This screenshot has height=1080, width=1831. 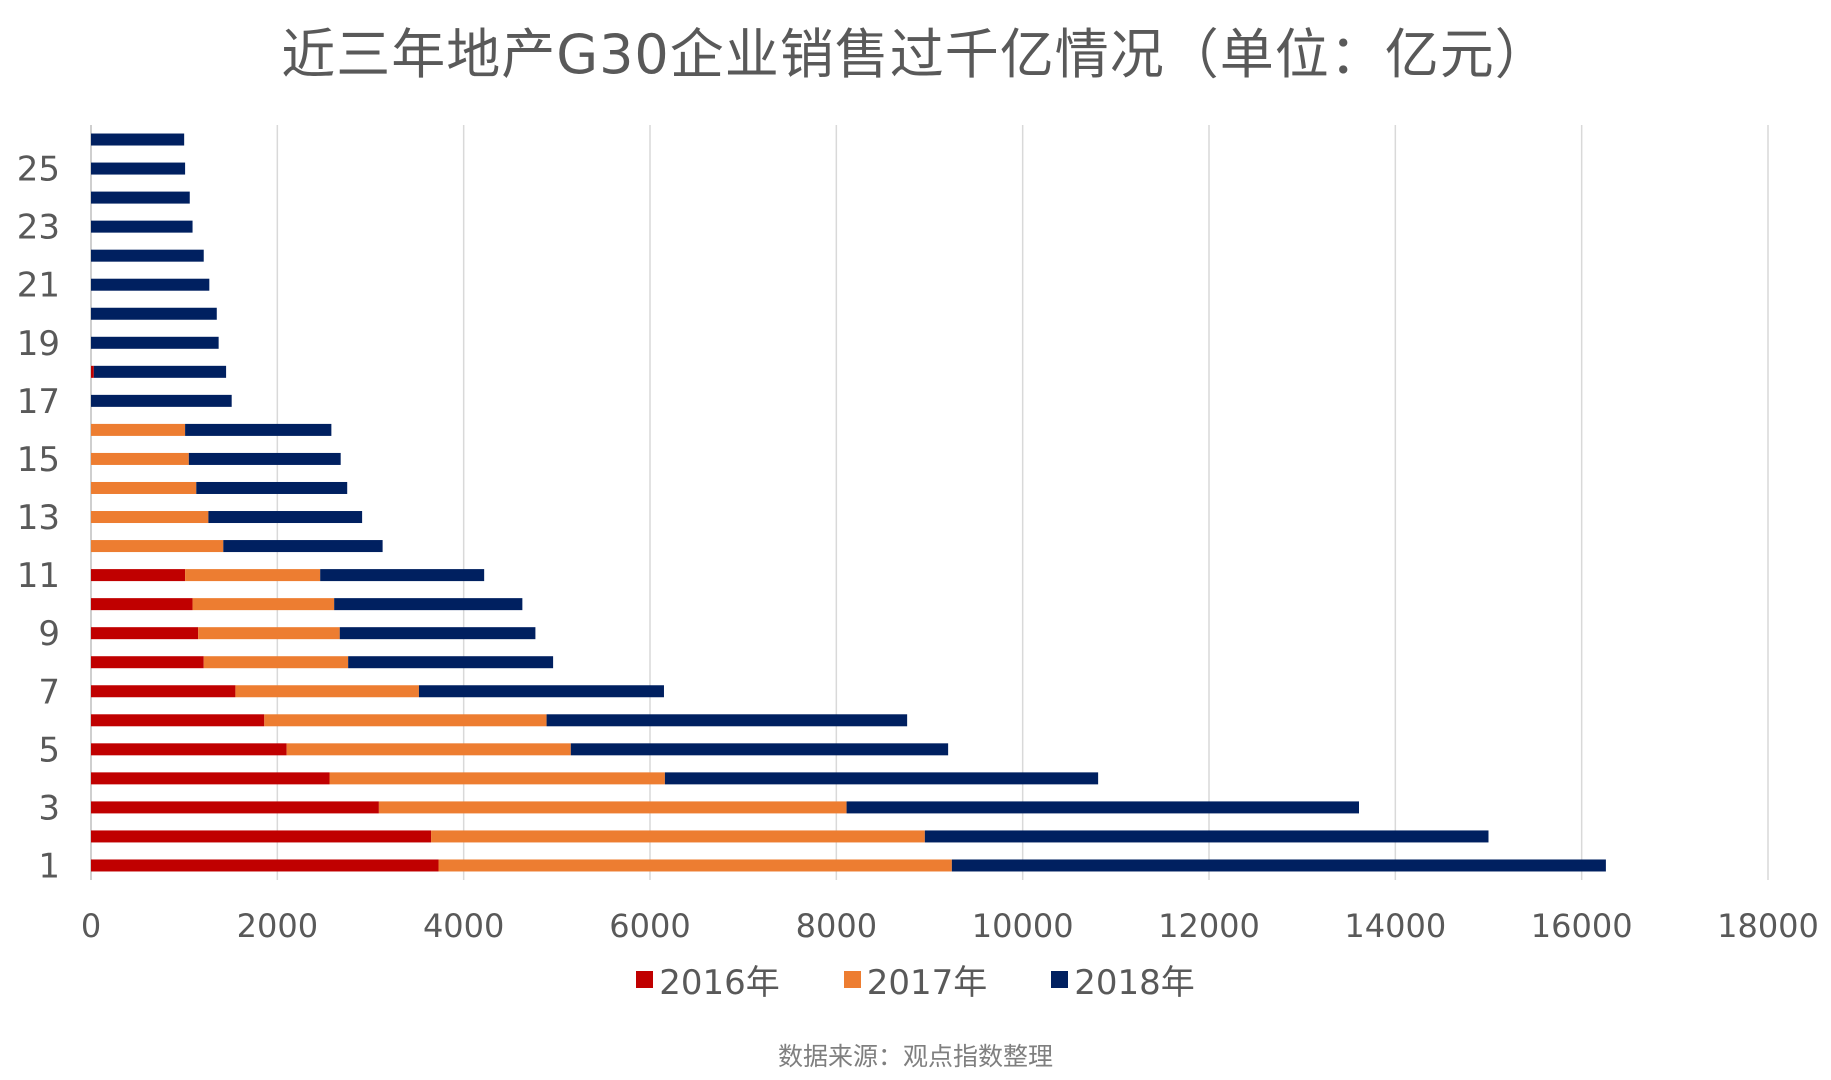 What do you see at coordinates (49, 808) in the screenshot?
I see `y-tick-label: 3` at bounding box center [49, 808].